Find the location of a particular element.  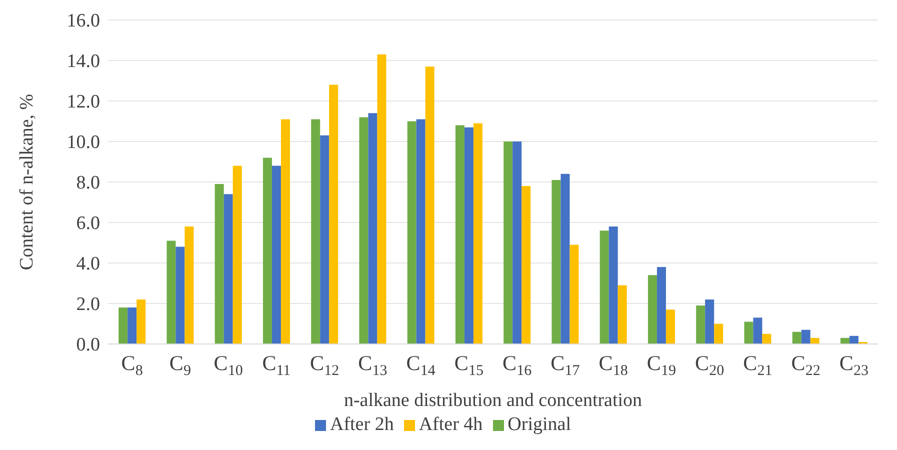

x-axis-title: n-alkane distribution and concentration is located at coordinates (493, 400).